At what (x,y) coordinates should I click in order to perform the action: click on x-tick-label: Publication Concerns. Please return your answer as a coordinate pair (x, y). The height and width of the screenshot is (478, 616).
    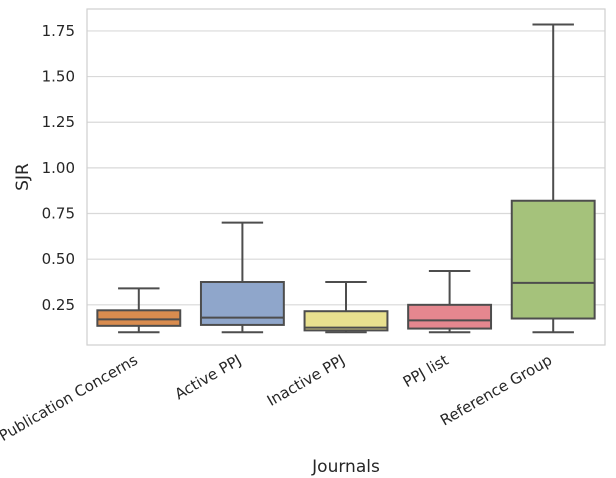
    Looking at the image, I should click on (70, 398).